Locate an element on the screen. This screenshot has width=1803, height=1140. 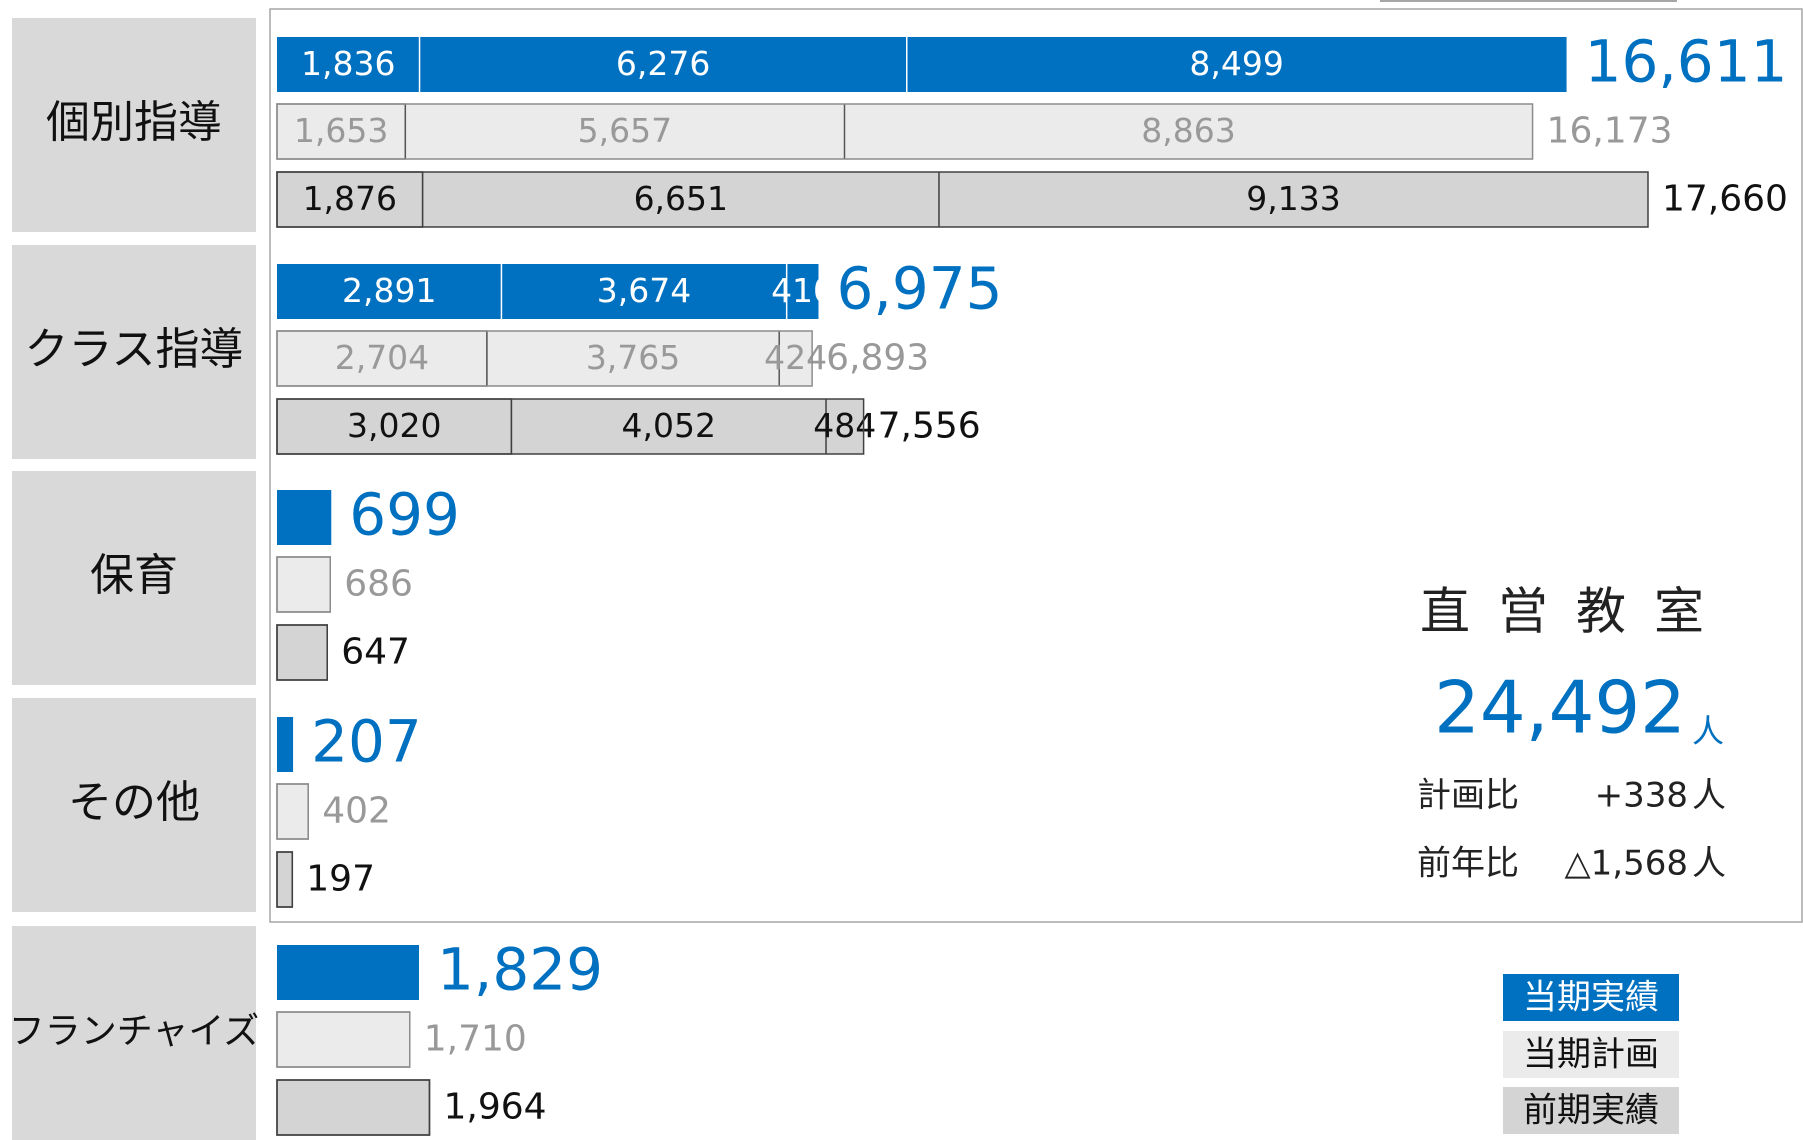
summary-row-label: 計画比 is located at coordinates (1468, 796).